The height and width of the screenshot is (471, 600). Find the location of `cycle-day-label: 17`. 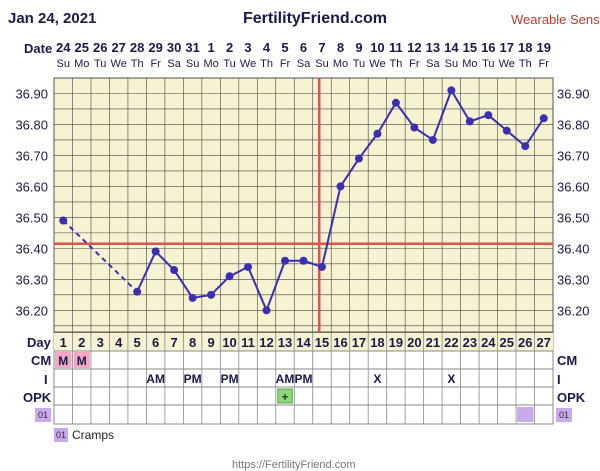

cycle-day-label: 17 is located at coordinates (359, 342).